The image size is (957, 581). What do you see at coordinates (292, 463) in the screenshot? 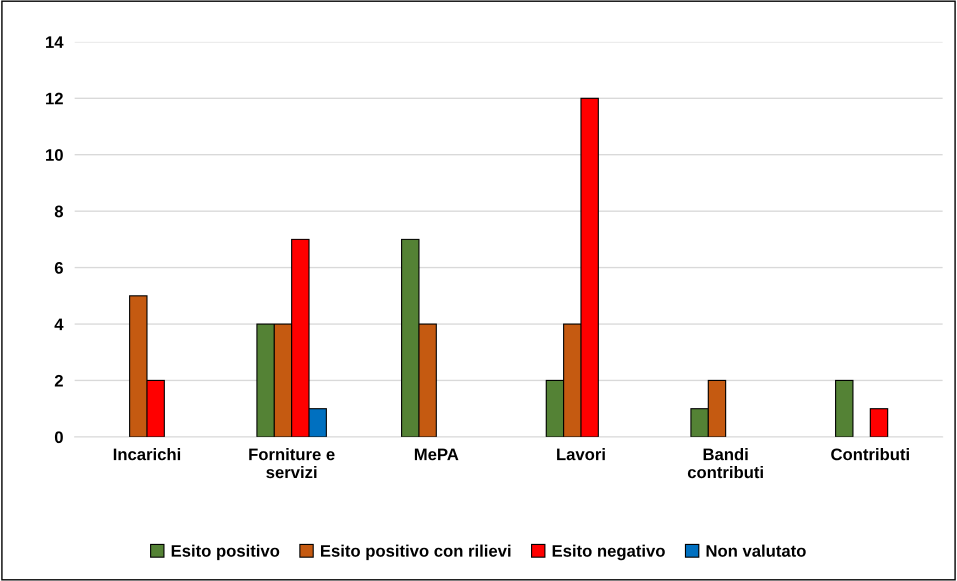
I see `x-tick-label: Forniture e servizi` at bounding box center [292, 463].